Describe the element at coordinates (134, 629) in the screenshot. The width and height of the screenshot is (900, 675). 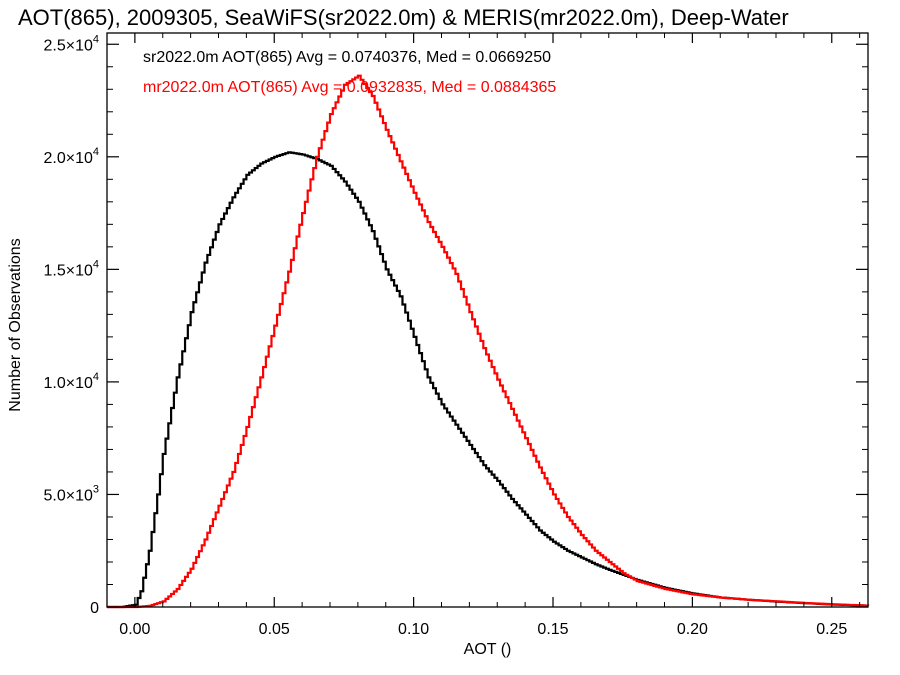
I see `x-tick-label: 0.00` at that location.